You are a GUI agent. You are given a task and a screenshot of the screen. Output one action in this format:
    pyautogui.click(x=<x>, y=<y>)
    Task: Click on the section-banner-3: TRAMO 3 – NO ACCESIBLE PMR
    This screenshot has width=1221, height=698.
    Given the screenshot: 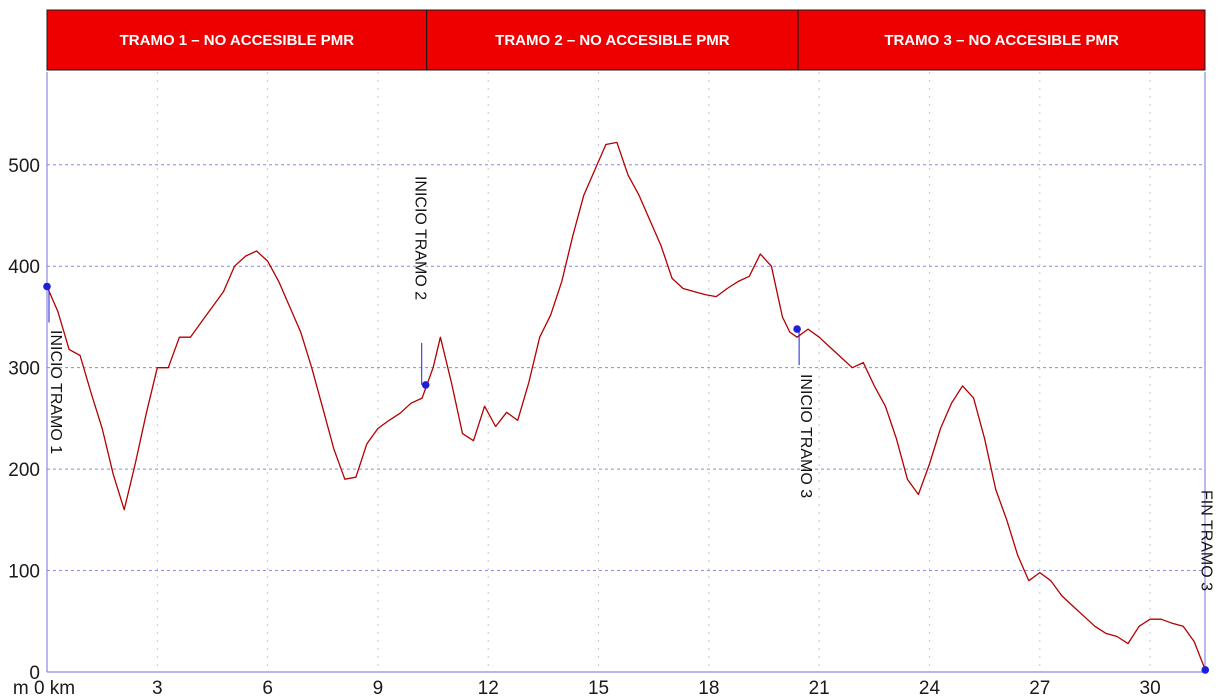 What is the action you would take?
    pyautogui.click(x=1001, y=40)
    